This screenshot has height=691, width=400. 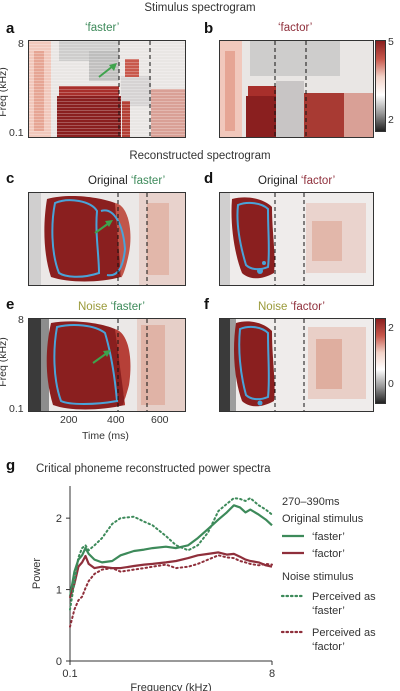 I want to click on y-axis-label: Power, so click(x=37, y=574).